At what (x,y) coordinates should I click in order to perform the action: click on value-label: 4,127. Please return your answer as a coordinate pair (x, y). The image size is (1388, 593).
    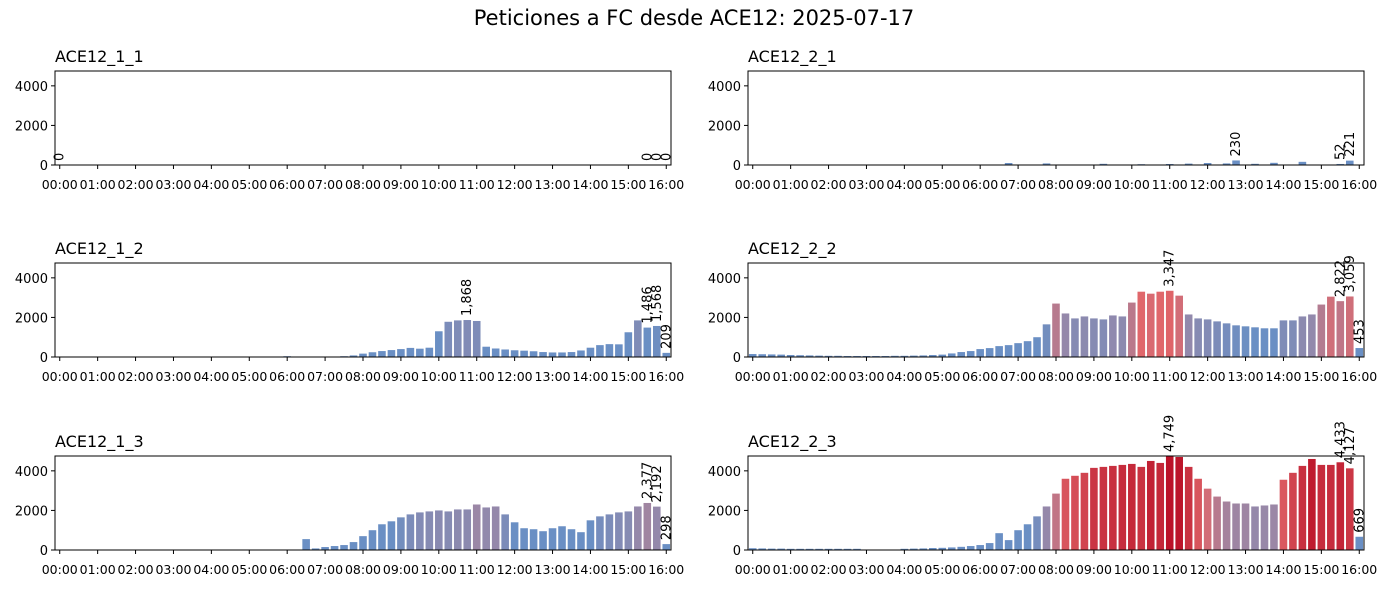
    Looking at the image, I should click on (1350, 445).